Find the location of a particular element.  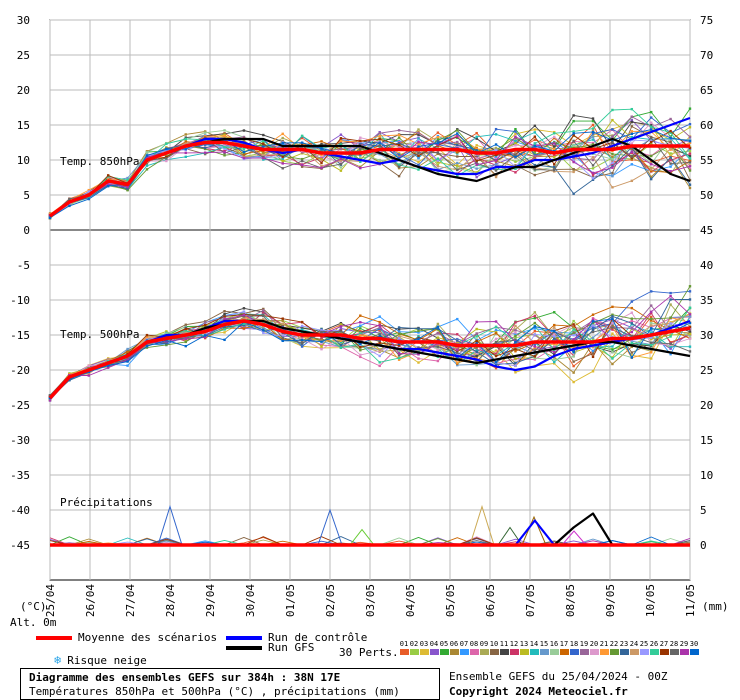

pert-key-03: 03 is located at coordinates (424, 647).